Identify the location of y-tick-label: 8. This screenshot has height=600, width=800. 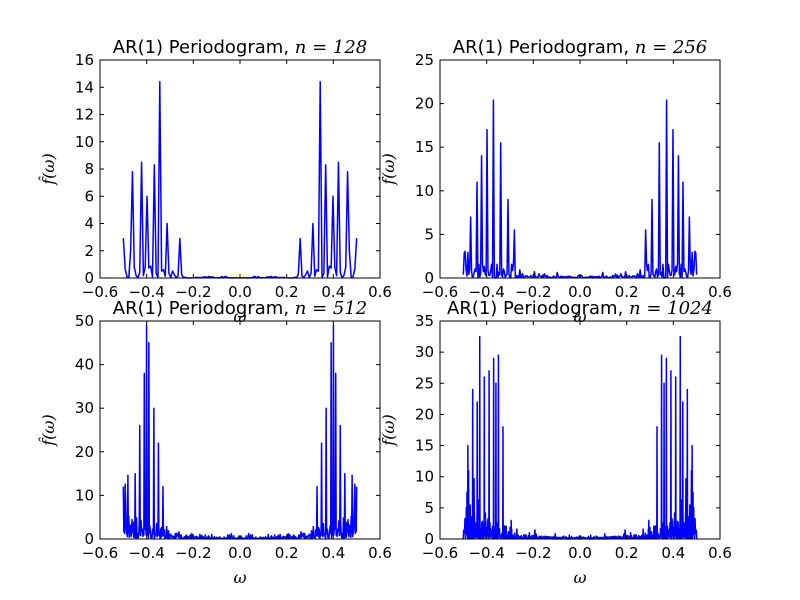
(89, 169).